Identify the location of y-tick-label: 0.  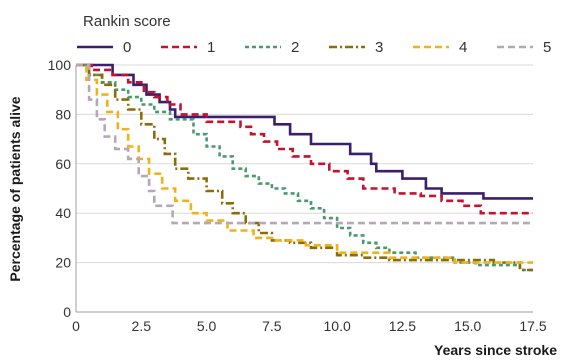
(67, 312).